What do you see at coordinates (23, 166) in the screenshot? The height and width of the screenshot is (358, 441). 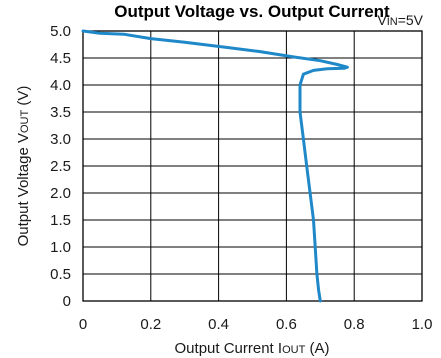 I see `y-axis-label: Output Voltage VOUT (V)` at bounding box center [23, 166].